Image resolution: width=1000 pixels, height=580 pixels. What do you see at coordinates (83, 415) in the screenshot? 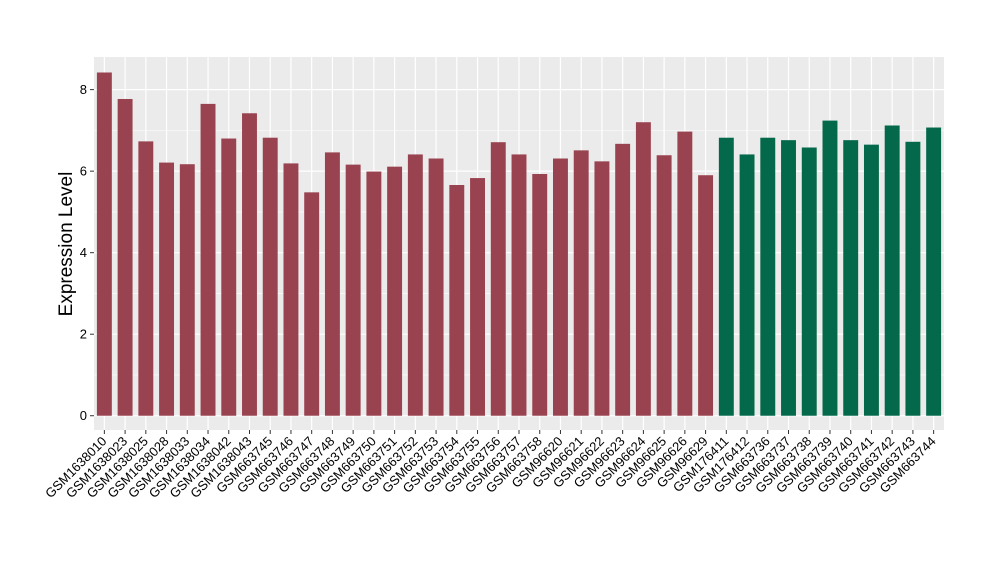
I see `y-tick-label: 0` at bounding box center [83, 415].